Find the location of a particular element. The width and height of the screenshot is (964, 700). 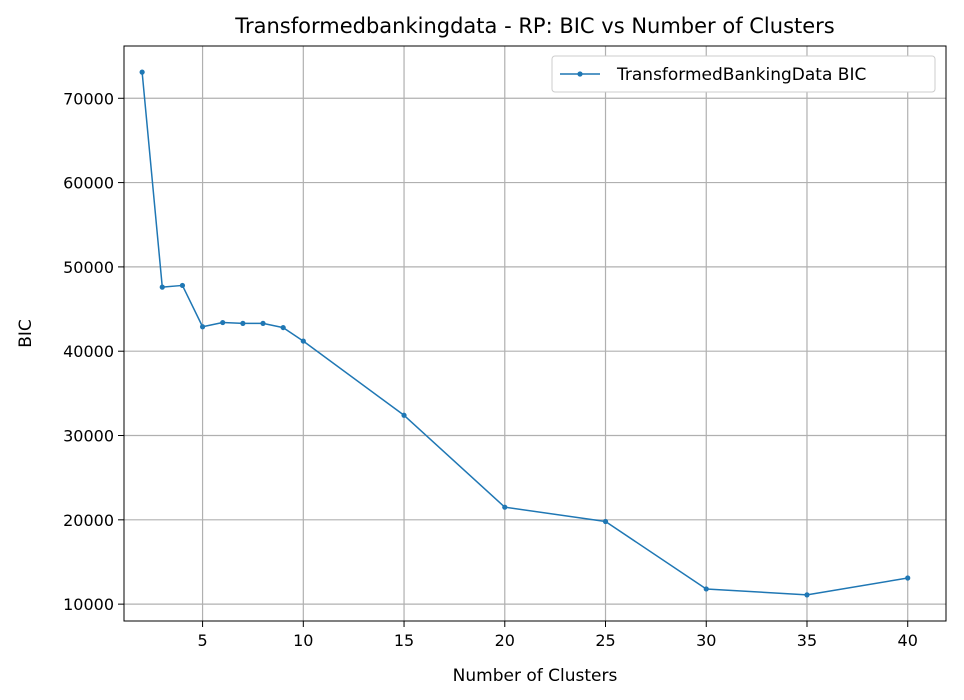

legend-box is located at coordinates (743, 74).